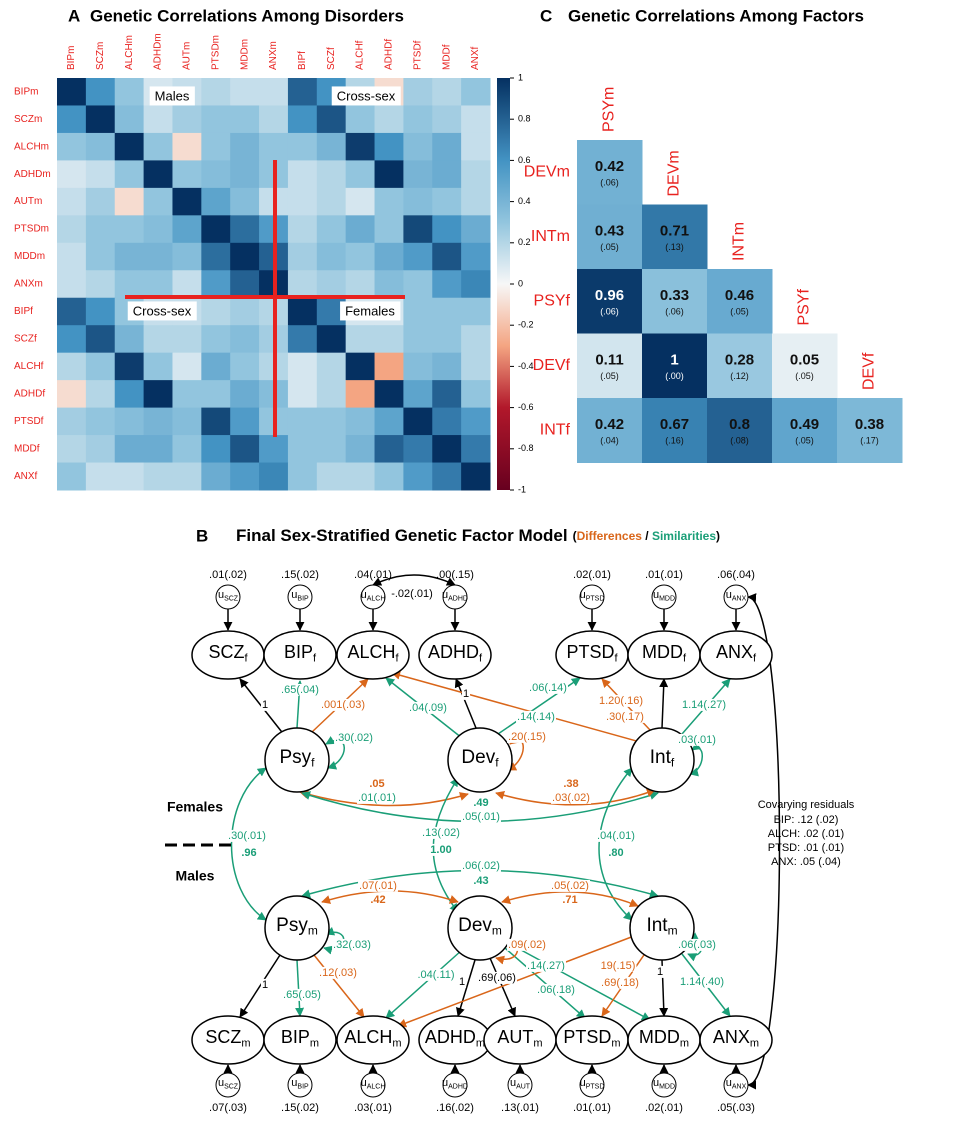  Describe the element at coordinates (609, 424) in the screenshot. I see `cell-value: 0.42` at that location.